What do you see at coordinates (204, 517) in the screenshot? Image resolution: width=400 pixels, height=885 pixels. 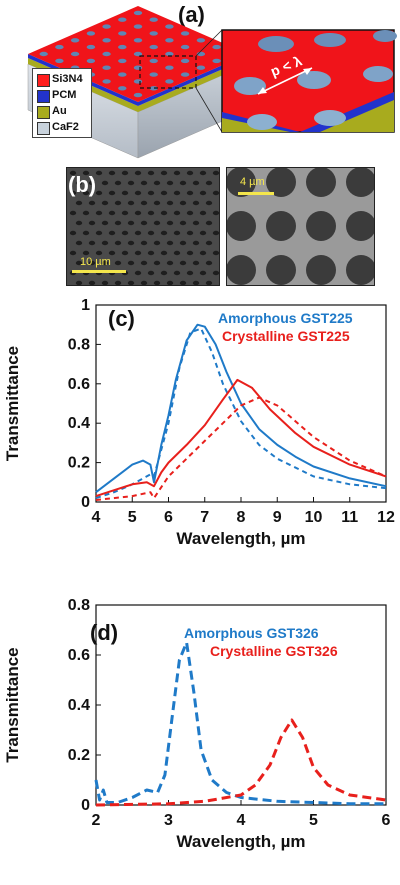 I see `x-tick-label: 7` at bounding box center [204, 517].